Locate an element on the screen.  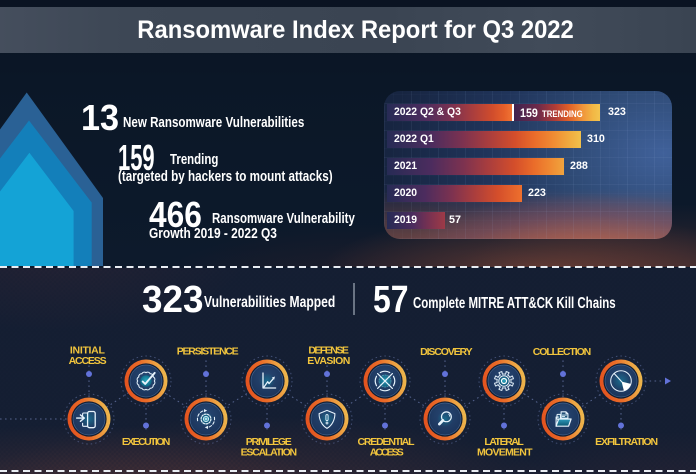
svg-text: CREDENTIAL is located at coordinates (387, 442).